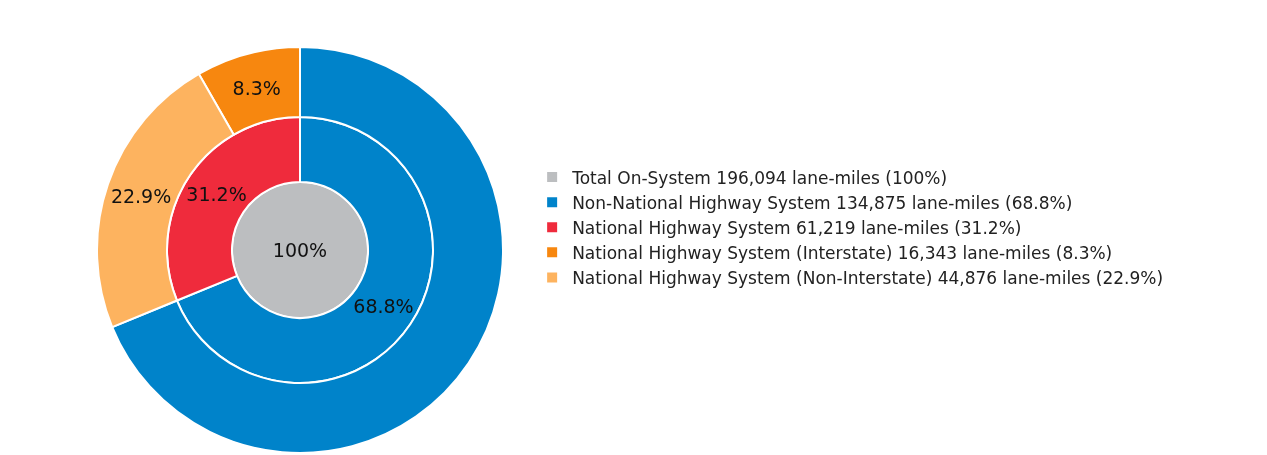 The height and width of the screenshot is (455, 1267). What do you see at coordinates (256, 87) in the screenshot?
I see `data-label: 8.3%` at bounding box center [256, 87].